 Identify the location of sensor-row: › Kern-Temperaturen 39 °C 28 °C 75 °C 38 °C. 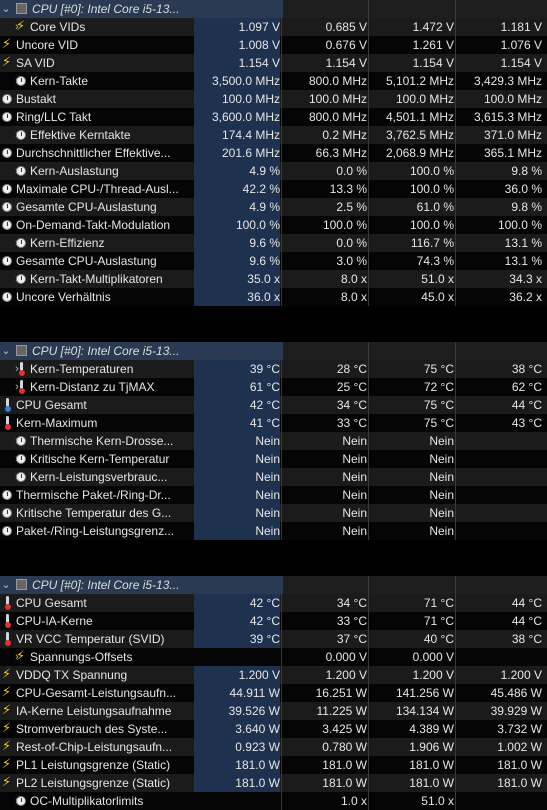
(273, 369).